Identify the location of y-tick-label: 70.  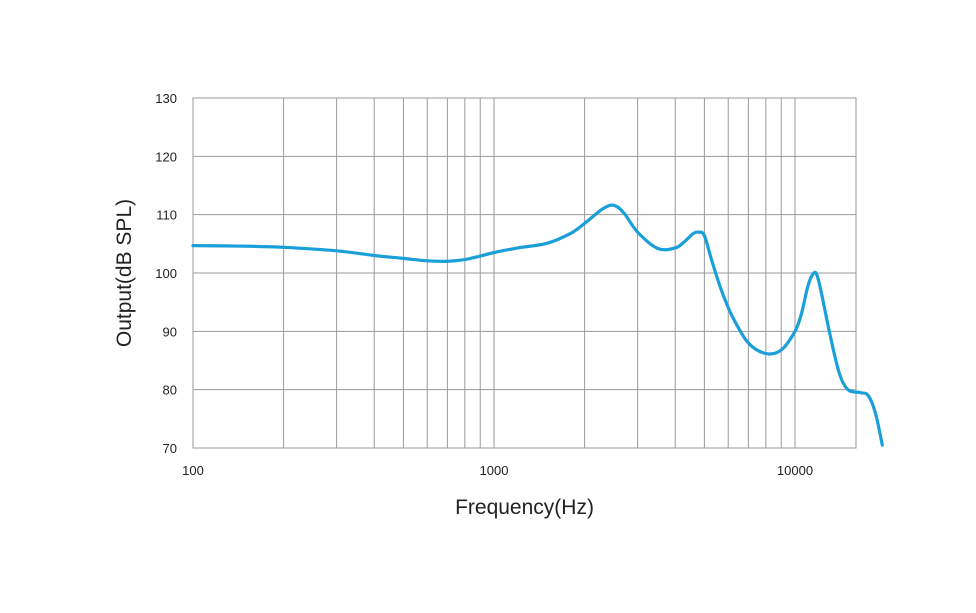
(170, 448).